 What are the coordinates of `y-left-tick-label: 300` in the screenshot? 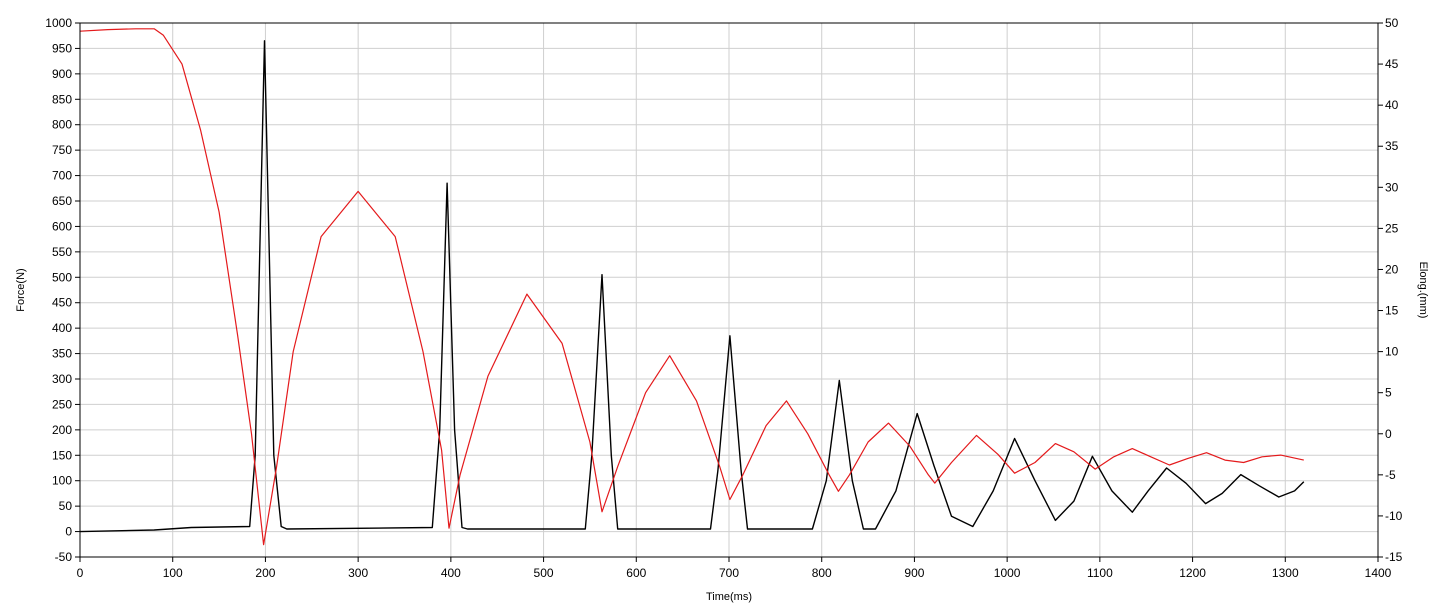 It's located at (62, 379).